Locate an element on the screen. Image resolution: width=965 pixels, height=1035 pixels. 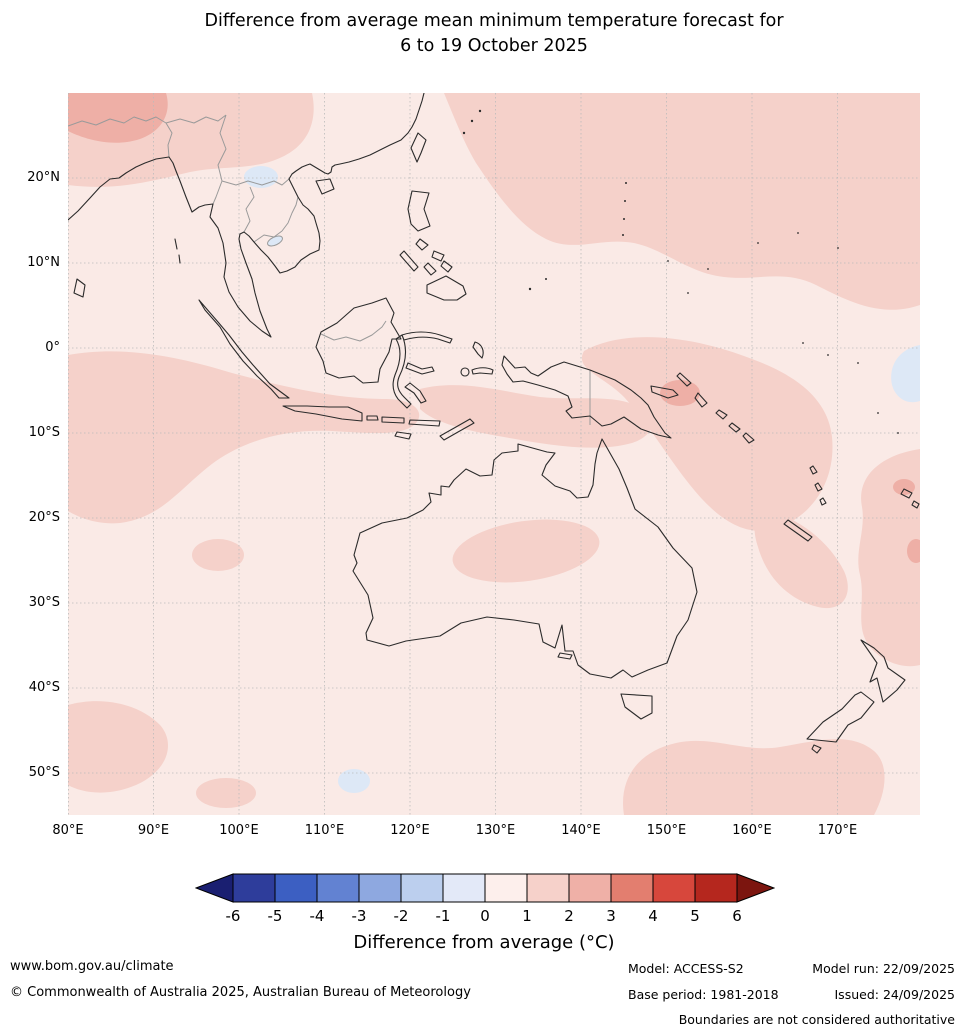
lon-tick-label: 100°E is located at coordinates (239, 830).